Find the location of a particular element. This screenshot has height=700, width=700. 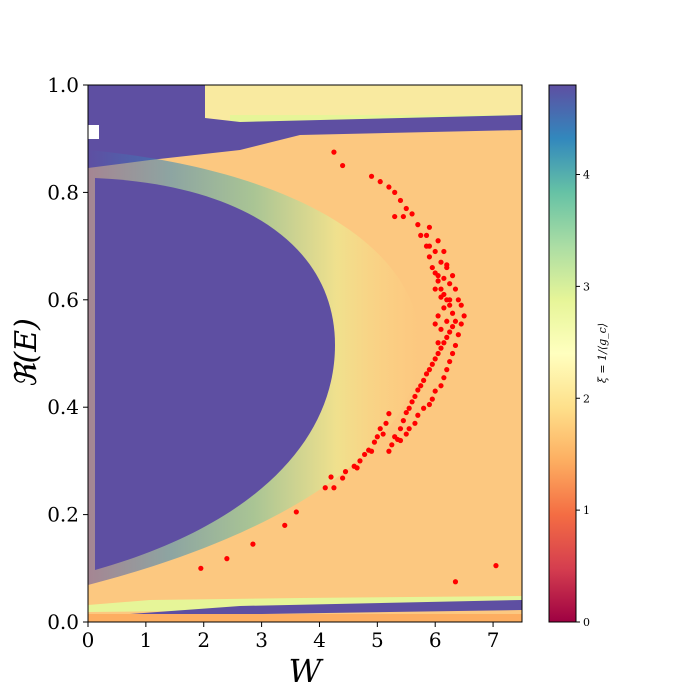

y-tick-label: 0.2 is located at coordinates (63, 515).